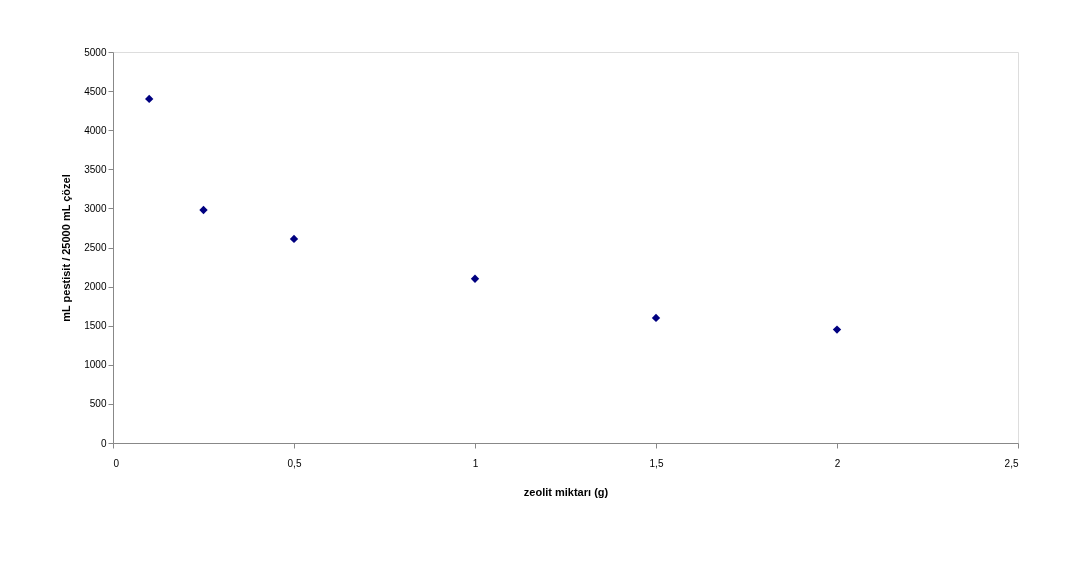 The width and height of the screenshot is (1080, 565). Describe the element at coordinates (95, 247) in the screenshot. I see `y-tick-label: 2500` at that location.